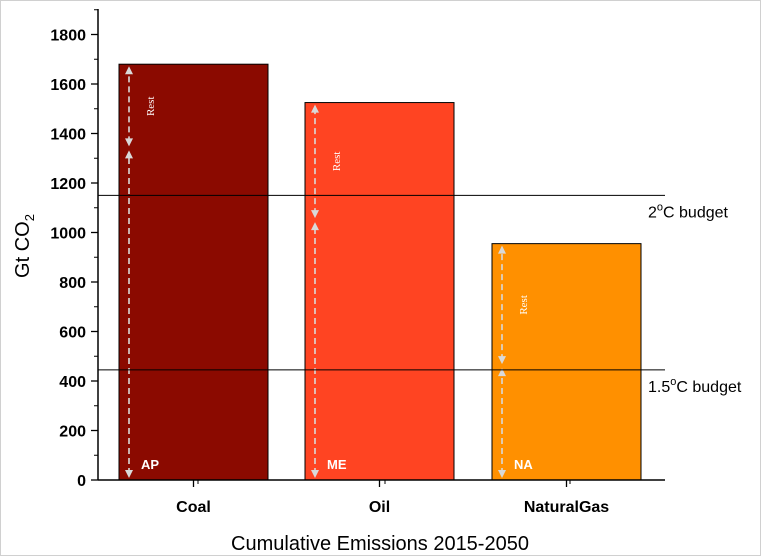  What do you see at coordinates (315, 214) in the screenshot?
I see `rest-arrow-head-bottom-oil` at bounding box center [315, 214].